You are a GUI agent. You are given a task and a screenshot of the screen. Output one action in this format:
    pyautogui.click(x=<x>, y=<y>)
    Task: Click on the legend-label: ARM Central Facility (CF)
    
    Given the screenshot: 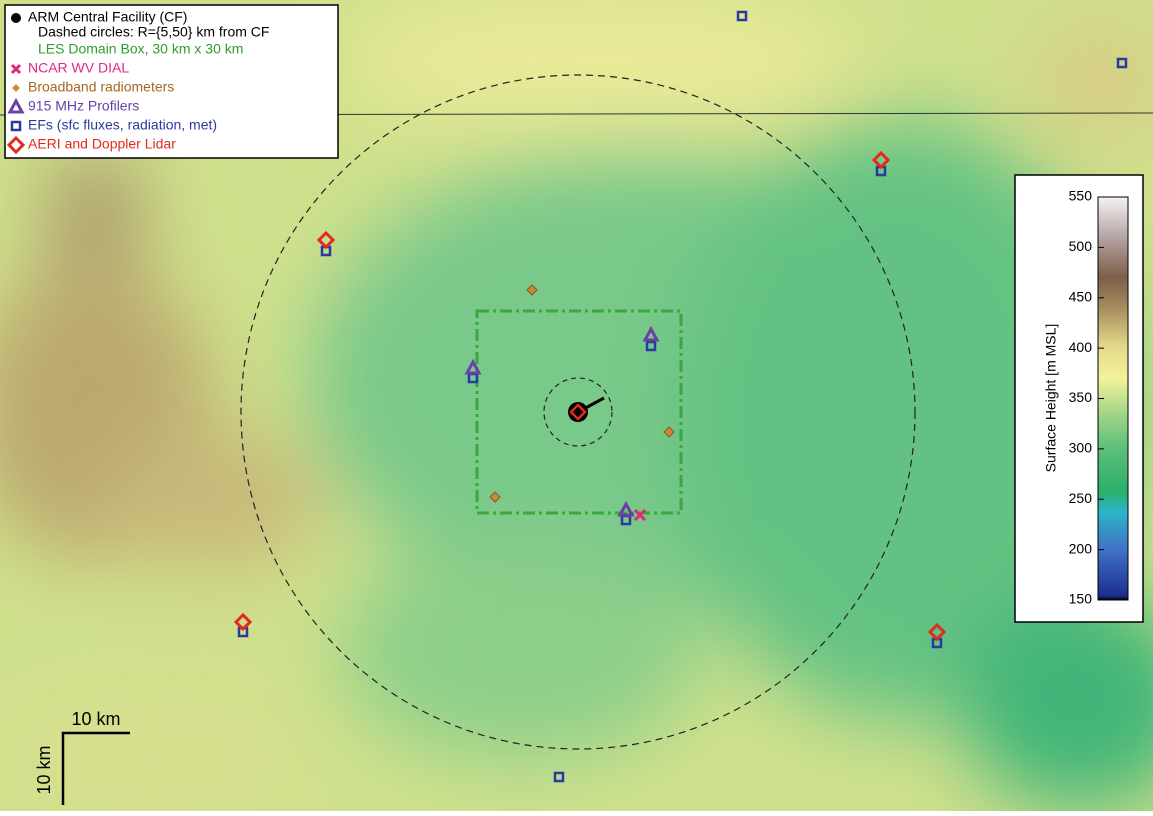 What is the action you would take?
    pyautogui.click(x=107, y=17)
    